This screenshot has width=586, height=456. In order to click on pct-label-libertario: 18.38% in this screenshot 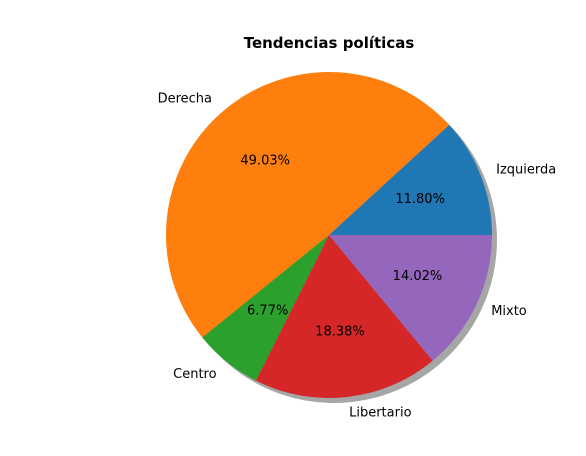, I will do `click(340, 332)`.